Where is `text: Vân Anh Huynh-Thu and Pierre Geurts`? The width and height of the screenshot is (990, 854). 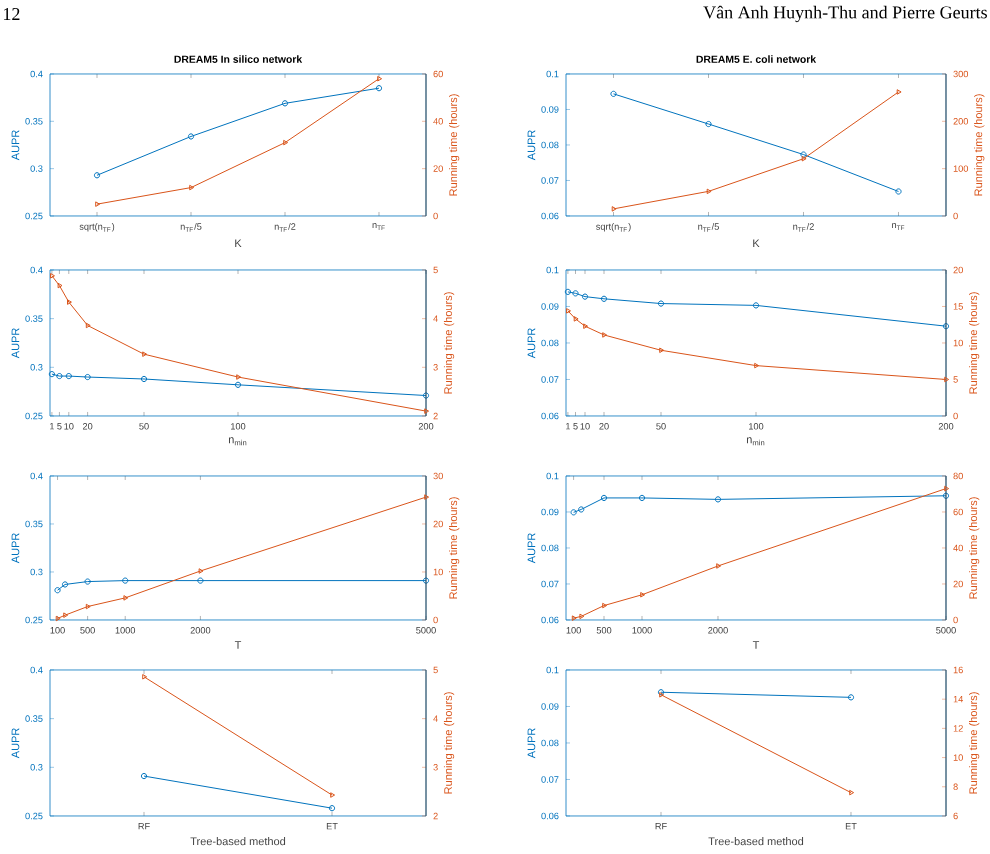
text: Vân Anh Huynh-Thu and Pierre Geurts is located at coordinates (845, 14).